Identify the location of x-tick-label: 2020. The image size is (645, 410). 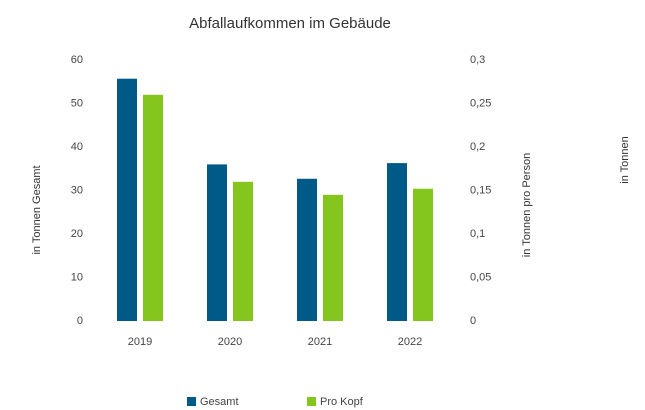
(230, 342).